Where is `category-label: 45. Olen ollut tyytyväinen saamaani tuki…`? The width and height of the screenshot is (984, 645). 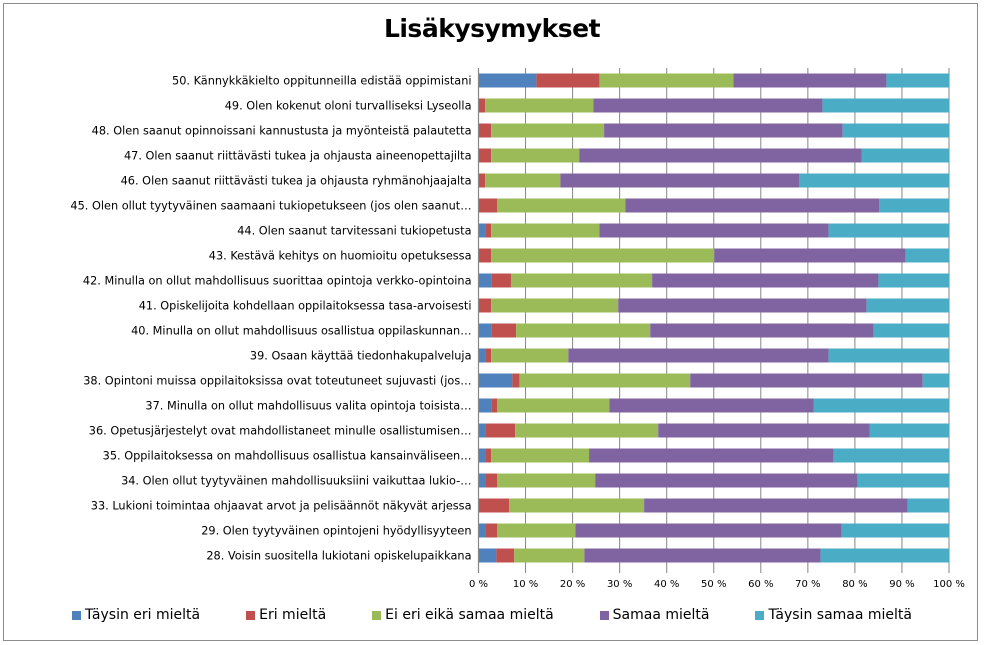 category-label: 45. Olen ollut tyytyväinen saamaani tuki… is located at coordinates (270, 206).